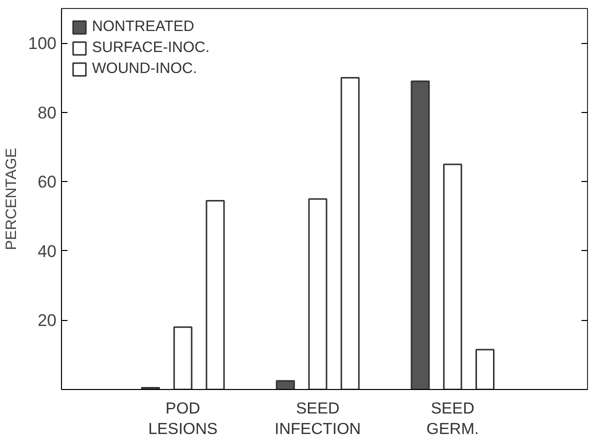  I want to click on y-axis-title: PERCENTAGE, so click(11, 199).